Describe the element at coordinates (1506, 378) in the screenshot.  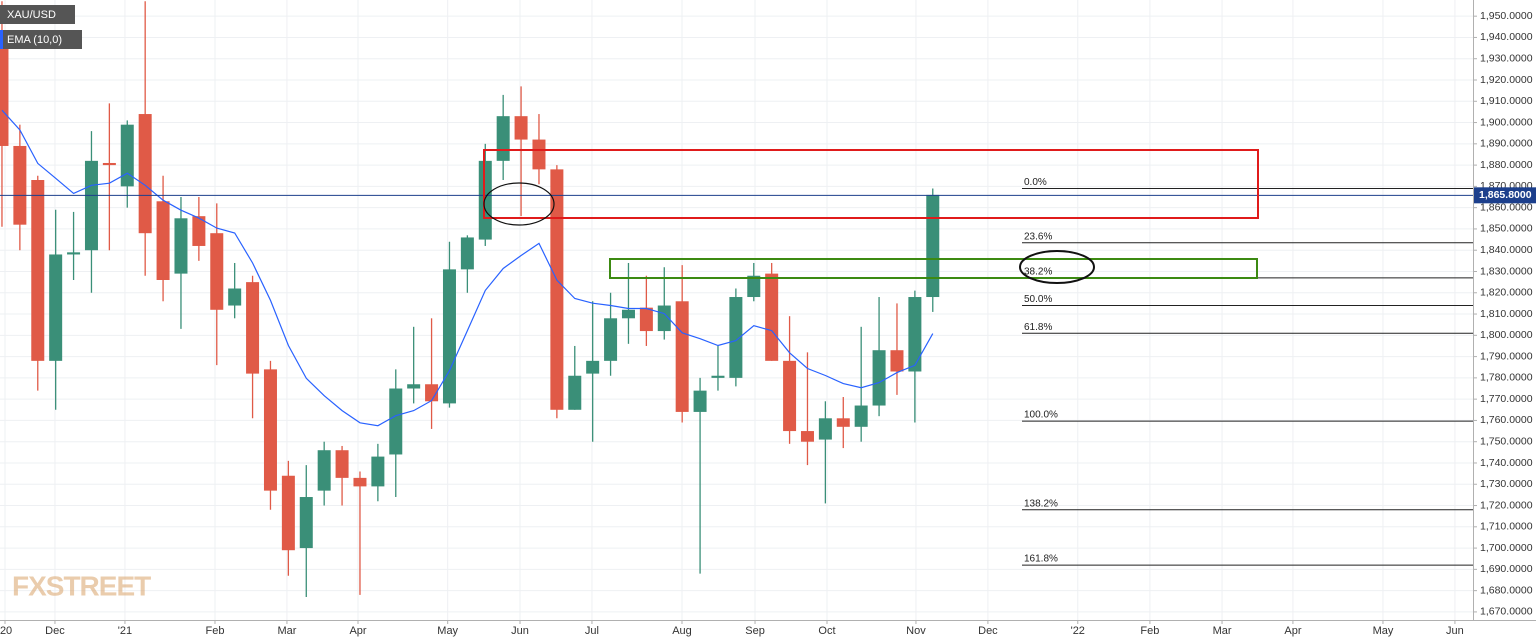
I see `y-tick-label: 1,780.0000` at that location.